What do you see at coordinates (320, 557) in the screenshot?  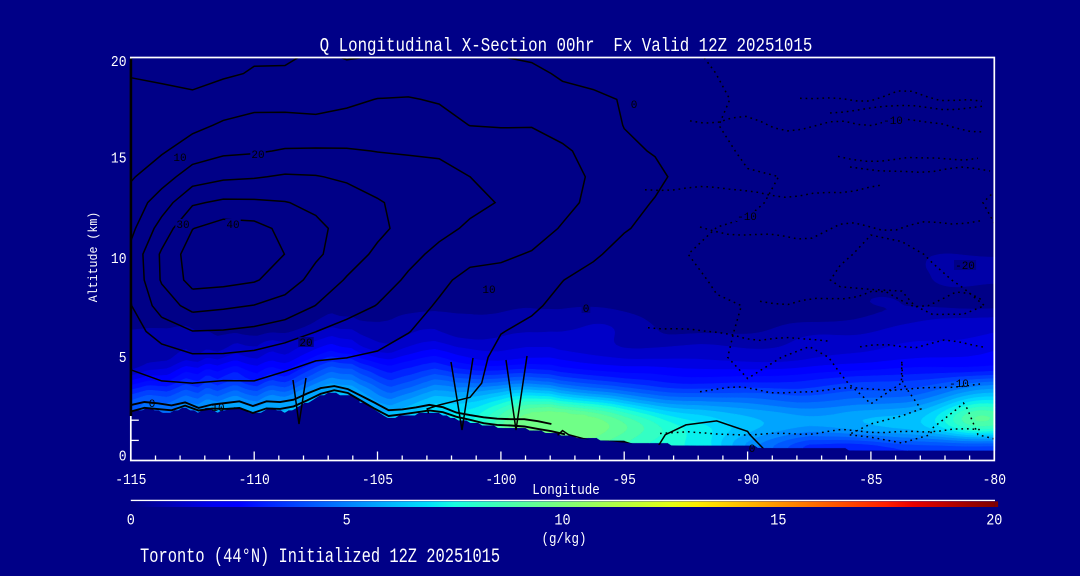 I see `svg-text:Toronto (44°N) Initialized 12Z: Toronto (44°N) Initialized 12Z 20251015` at bounding box center [320, 557].